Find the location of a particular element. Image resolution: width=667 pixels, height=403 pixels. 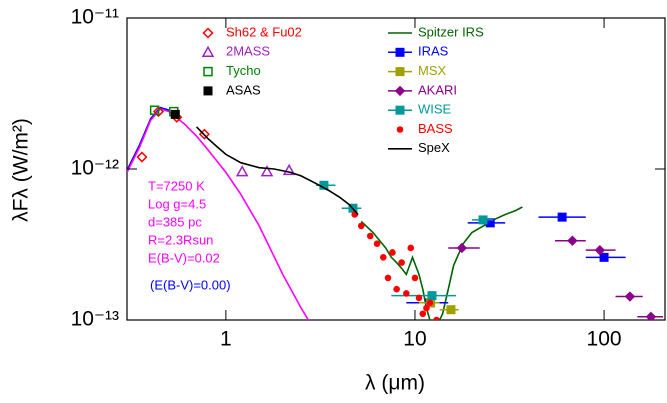

legend-label: SpeX is located at coordinates (434, 147).